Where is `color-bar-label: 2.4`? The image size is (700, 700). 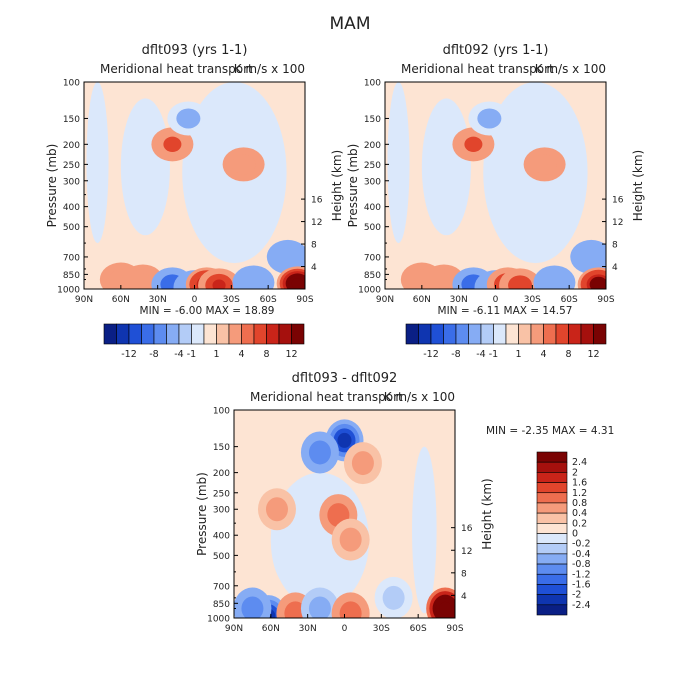 color-bar-label: 2.4 is located at coordinates (579, 462).